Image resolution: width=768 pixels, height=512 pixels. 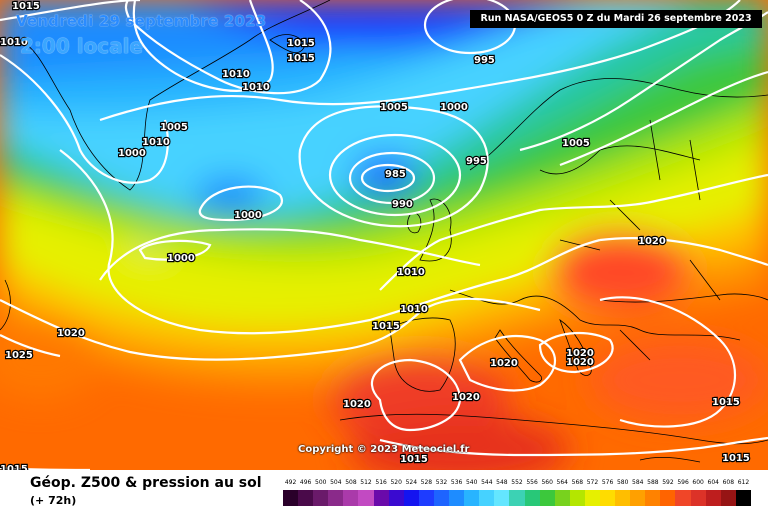 I want to click on colour-scale-label: 576, so click(x=607, y=482).